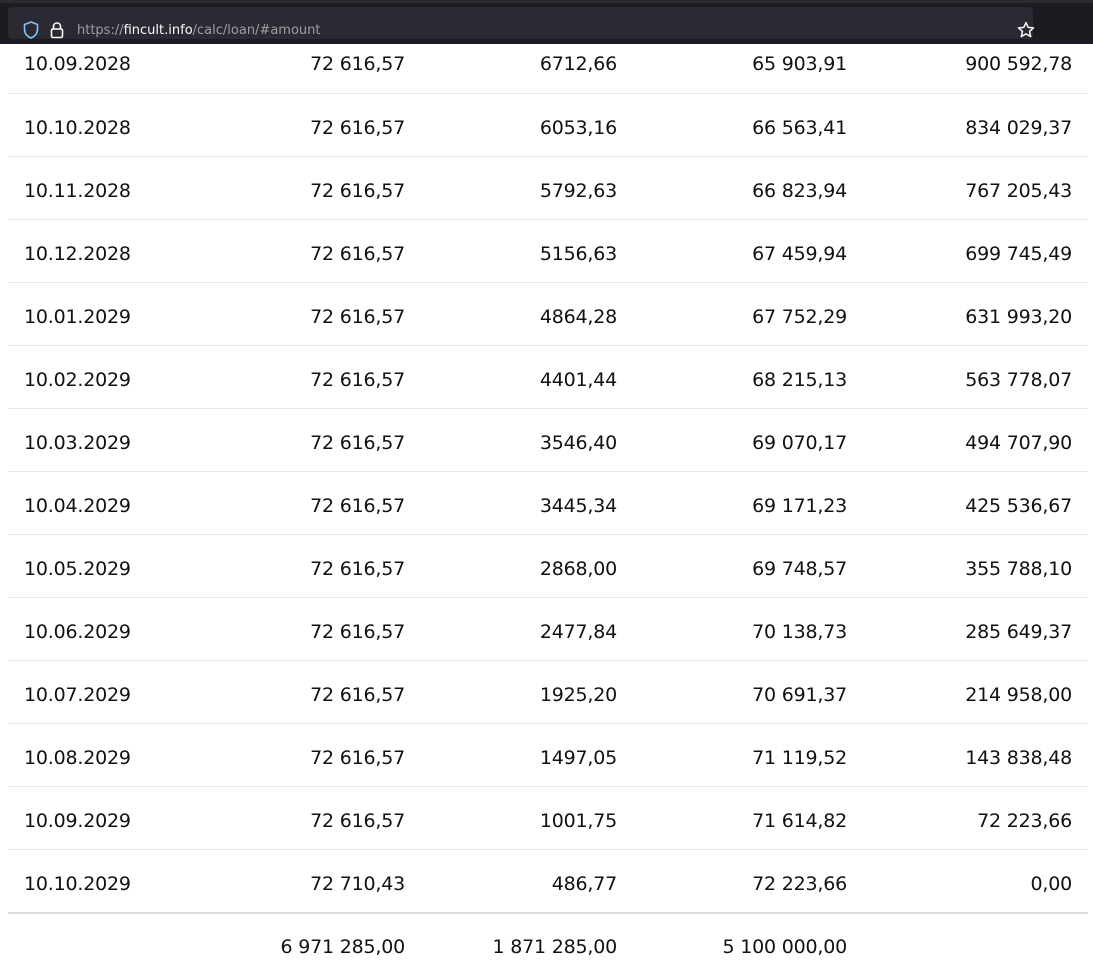 The image size is (1093, 972). What do you see at coordinates (1018, 569) in the screenshot?
I see `balance-cell: 355 788,10` at bounding box center [1018, 569].